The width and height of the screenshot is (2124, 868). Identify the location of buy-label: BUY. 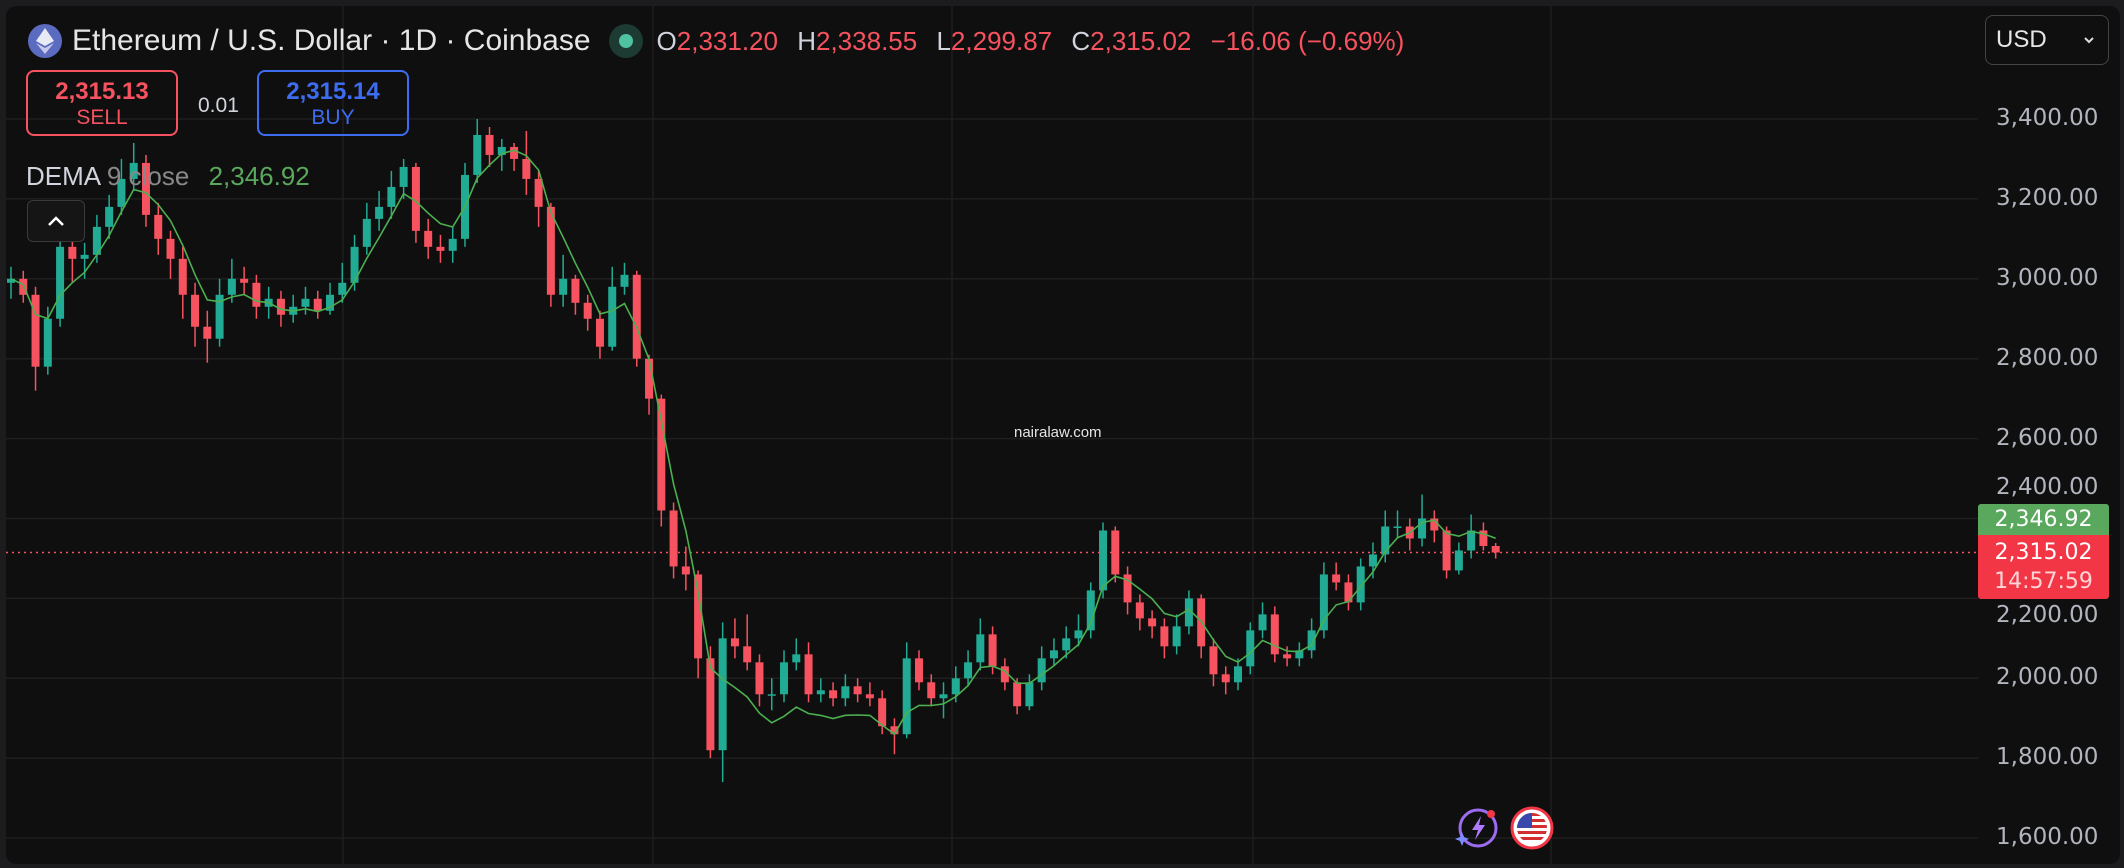
(333, 117).